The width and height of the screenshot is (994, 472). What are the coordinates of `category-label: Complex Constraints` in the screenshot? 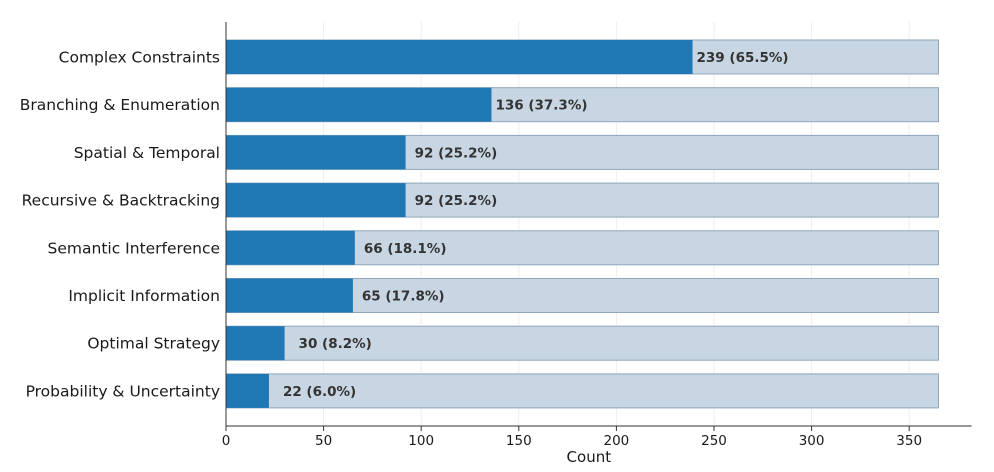 It's located at (139, 58).